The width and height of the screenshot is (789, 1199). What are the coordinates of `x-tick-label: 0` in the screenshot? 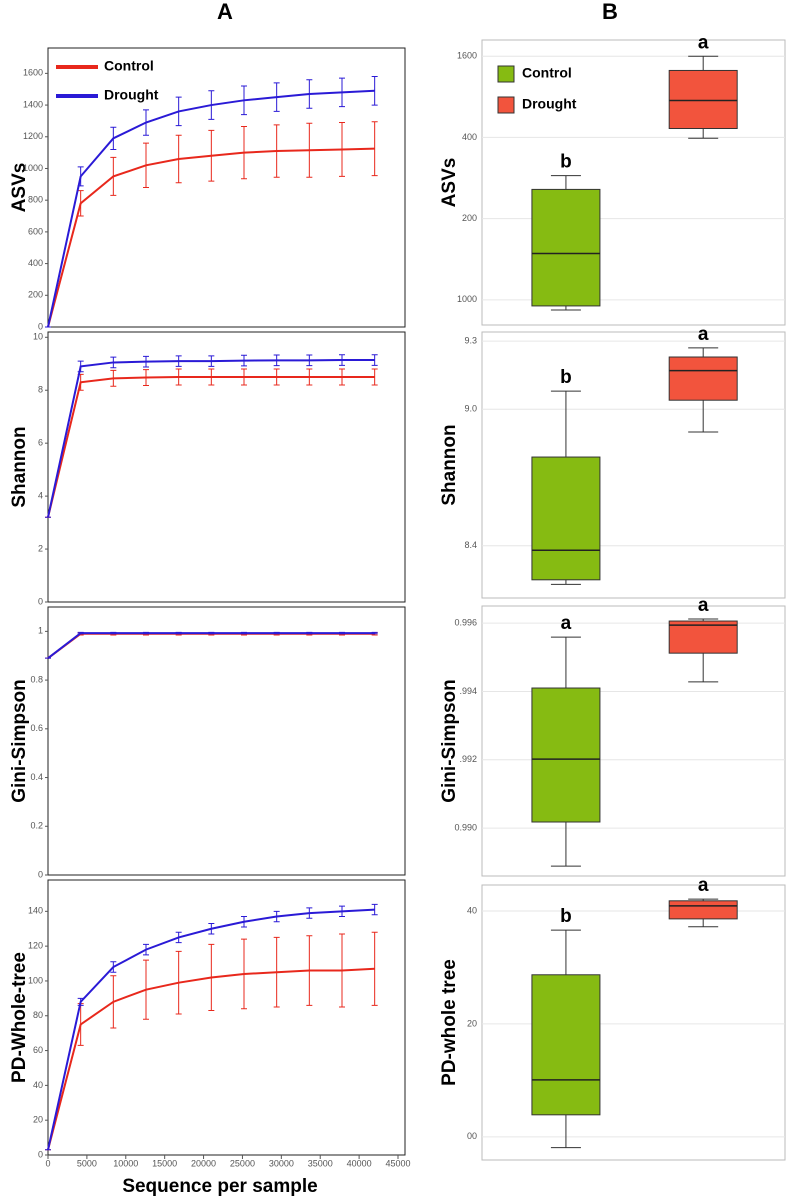 It's located at (47, 1163).